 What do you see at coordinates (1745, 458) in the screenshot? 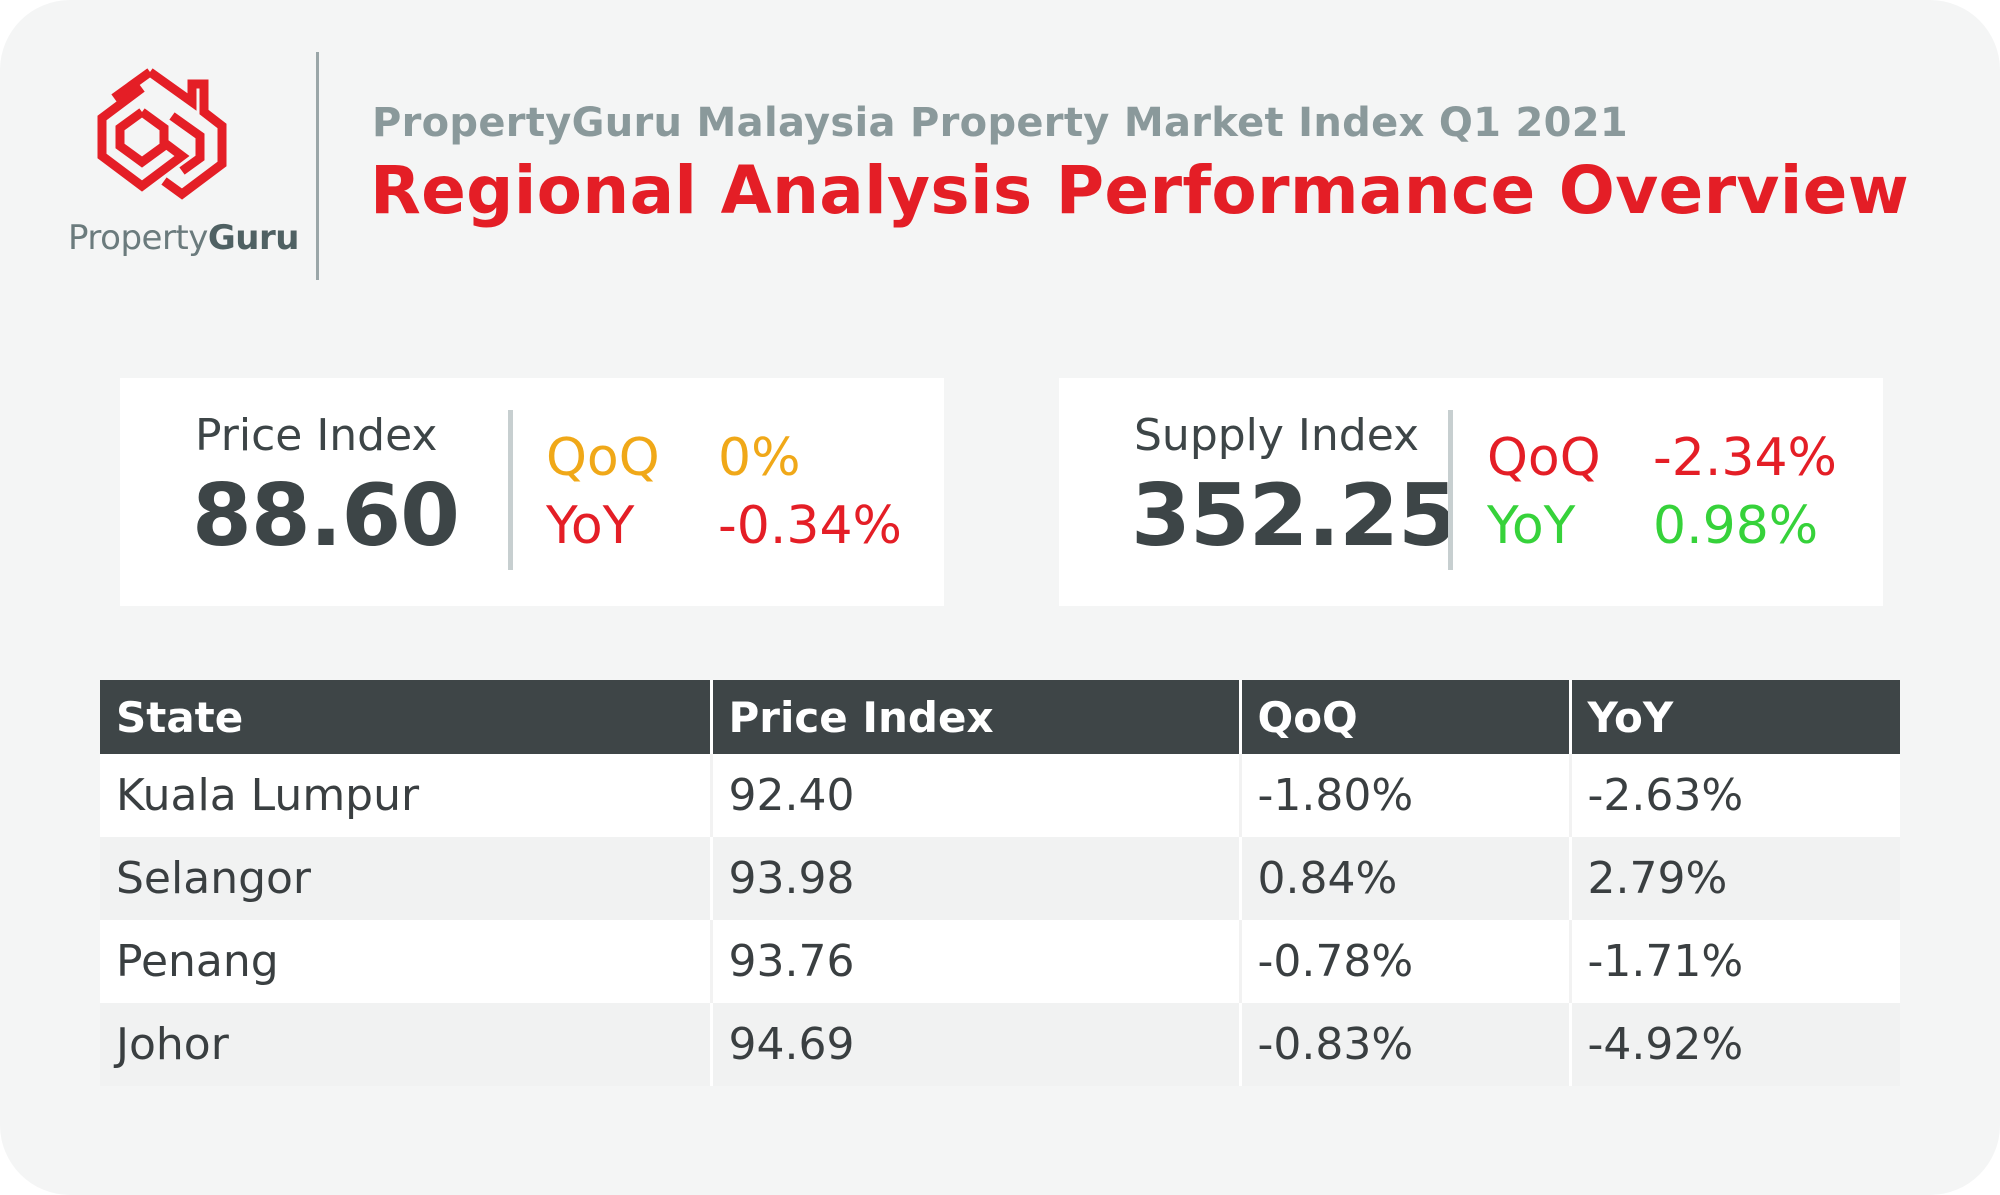
I see `supply-qoq-value: -2.34%` at bounding box center [1745, 458].